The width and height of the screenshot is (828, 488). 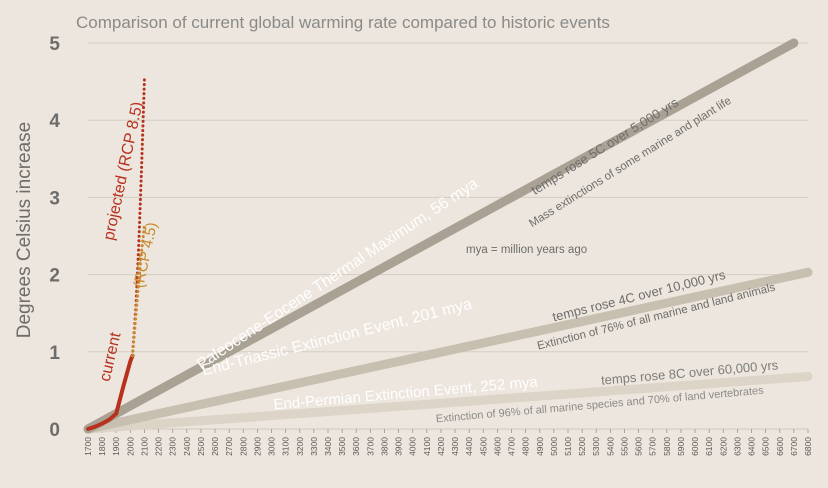 What do you see at coordinates (215, 446) in the screenshot?
I see `x-tick-label: 2600` at bounding box center [215, 446].